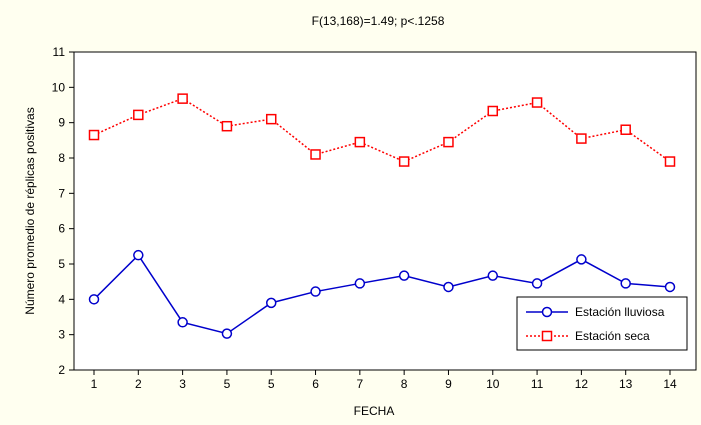 The width and height of the screenshot is (701, 425). I want to click on y-tick-label: 9, so click(61, 123).